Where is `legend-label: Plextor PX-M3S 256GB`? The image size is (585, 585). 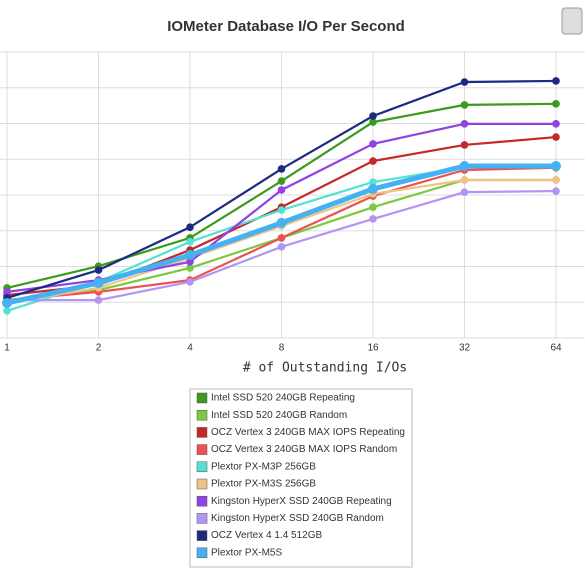 legend-label: Plextor PX-M3S 256GB is located at coordinates (263, 484).